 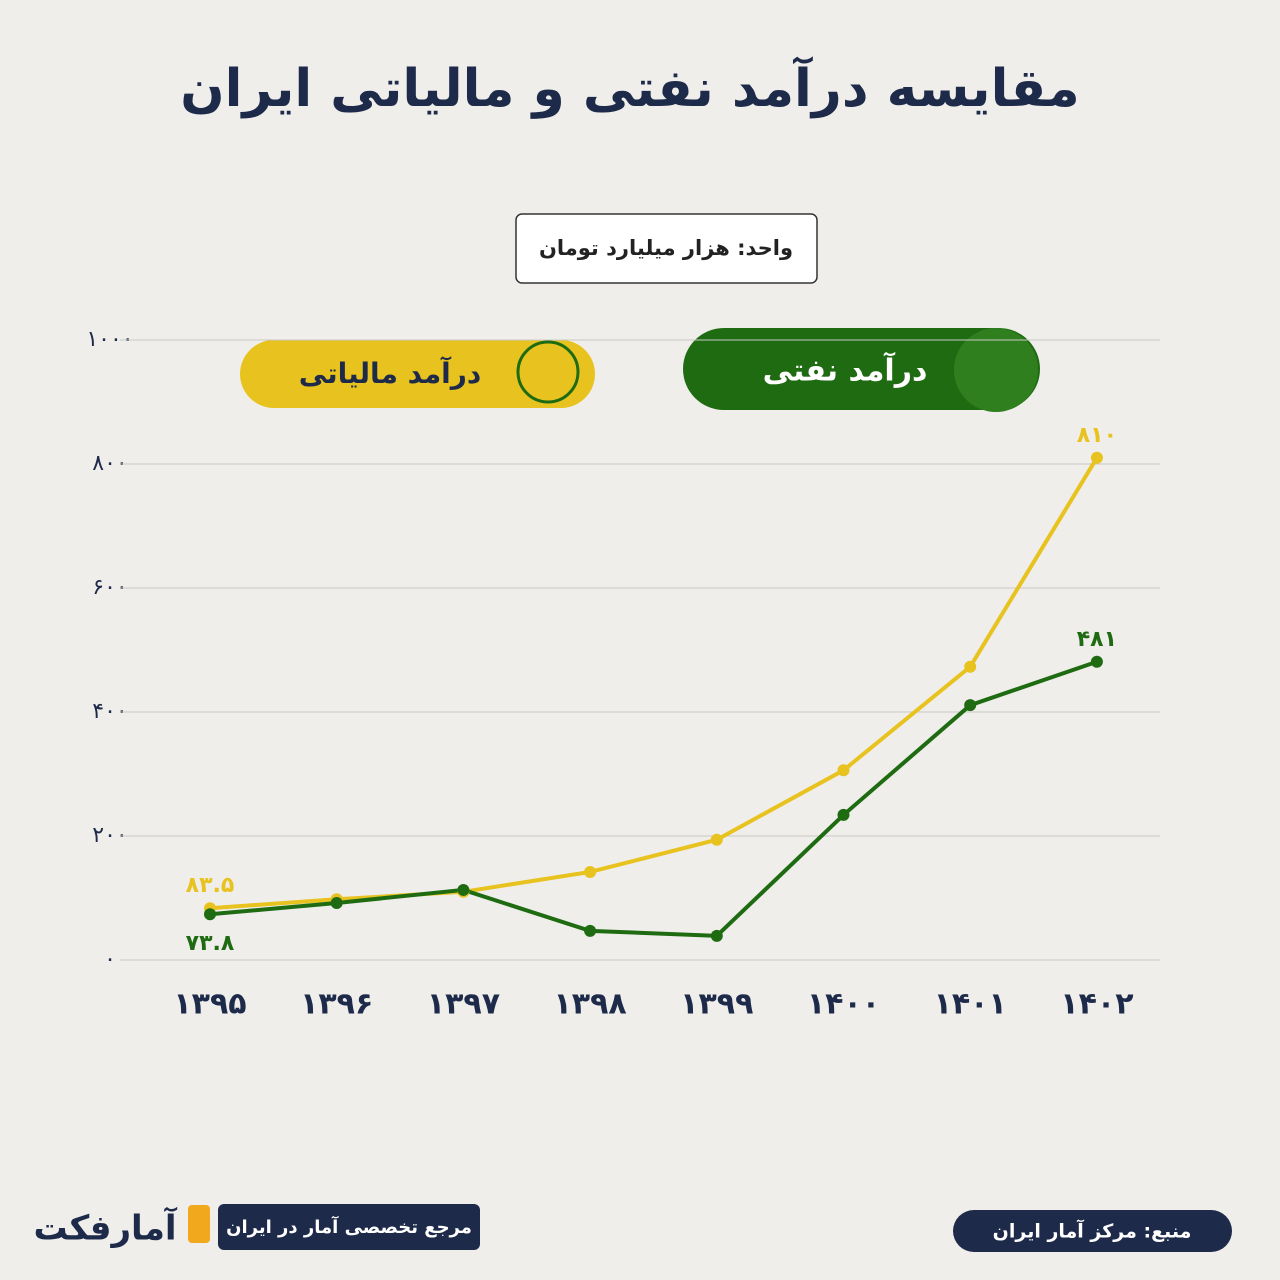 What do you see at coordinates (463, 1004) in the screenshot?
I see `x-tick-label: ۱۳۹۷` at bounding box center [463, 1004].